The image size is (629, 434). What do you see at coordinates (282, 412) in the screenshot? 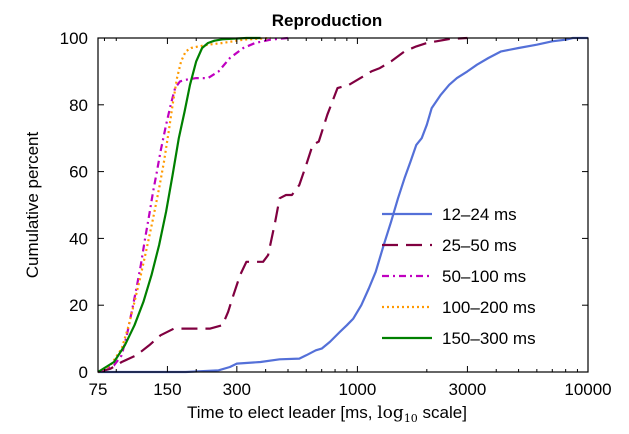
I see `x-axis-label-text: Time to elect leader [ms,` at bounding box center [282, 412].